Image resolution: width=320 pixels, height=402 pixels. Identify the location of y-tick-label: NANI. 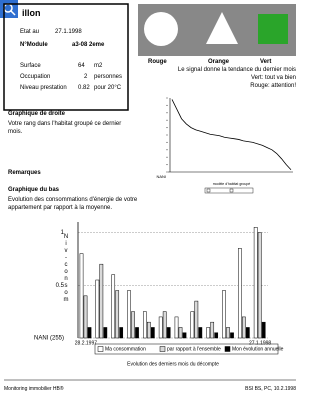
(161, 176).